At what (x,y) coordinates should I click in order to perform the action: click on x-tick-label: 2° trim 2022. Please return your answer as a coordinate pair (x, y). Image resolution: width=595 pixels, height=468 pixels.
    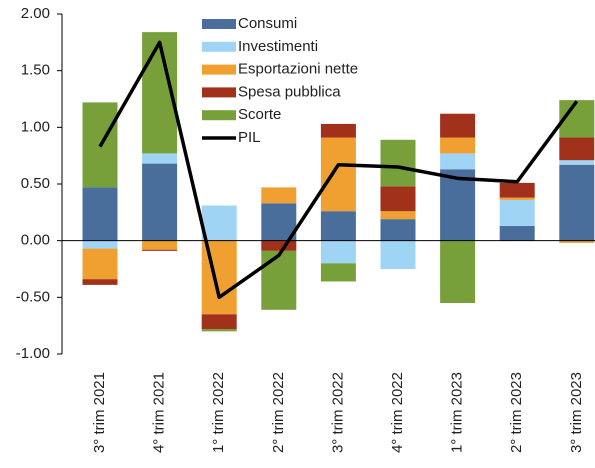
    Looking at the image, I should click on (278, 412).